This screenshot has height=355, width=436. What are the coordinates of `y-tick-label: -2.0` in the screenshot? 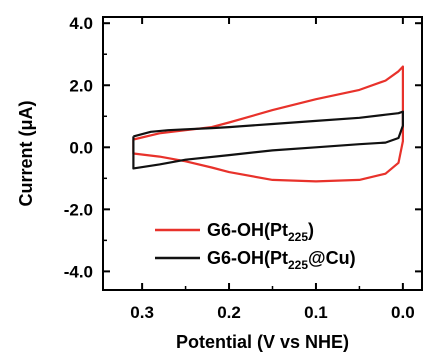 It's located at (78, 209).